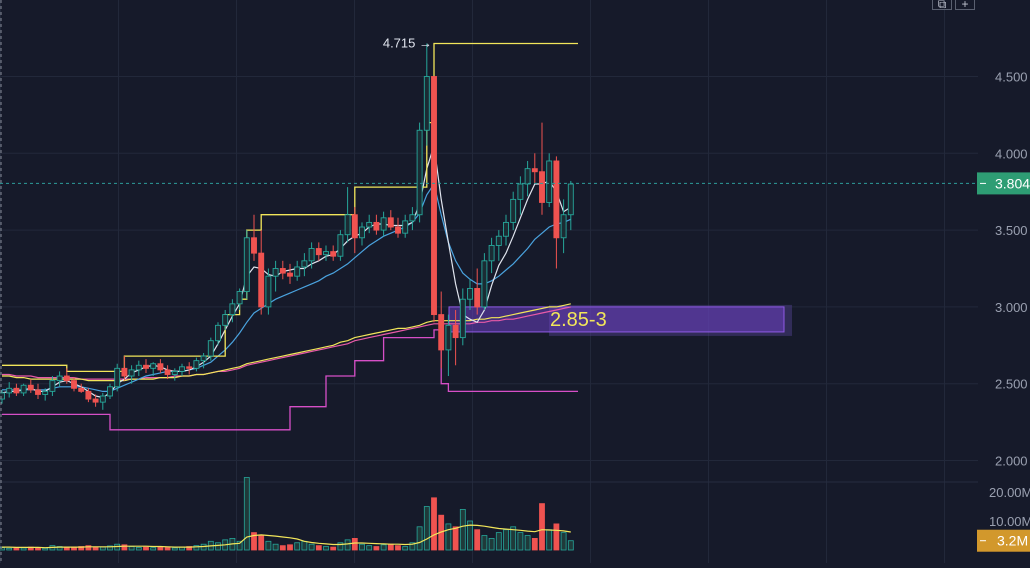  Describe the element at coordinates (290, 380) in the screenshot. I see `donchian-lower-line` at that location.